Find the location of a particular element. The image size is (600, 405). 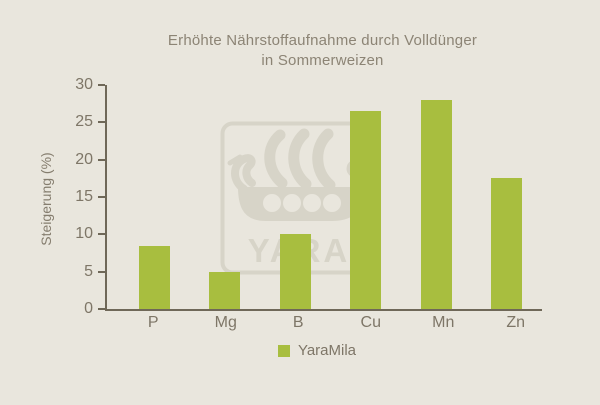

y-tick-20: 20 is located at coordinates (90, 159).